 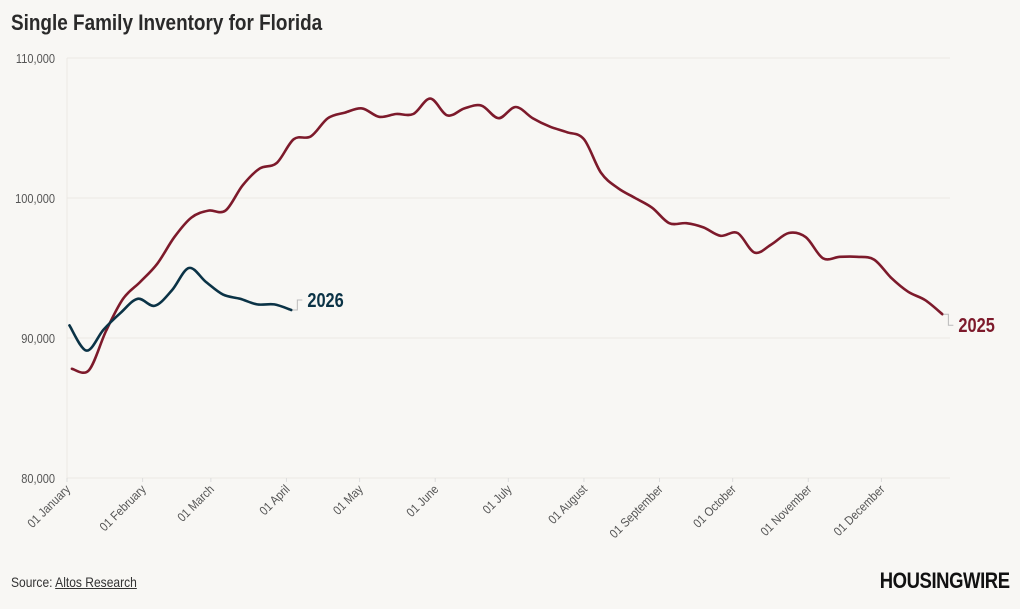 What do you see at coordinates (423, 501) in the screenshot?
I see `x-tick-label: 01 June` at bounding box center [423, 501].